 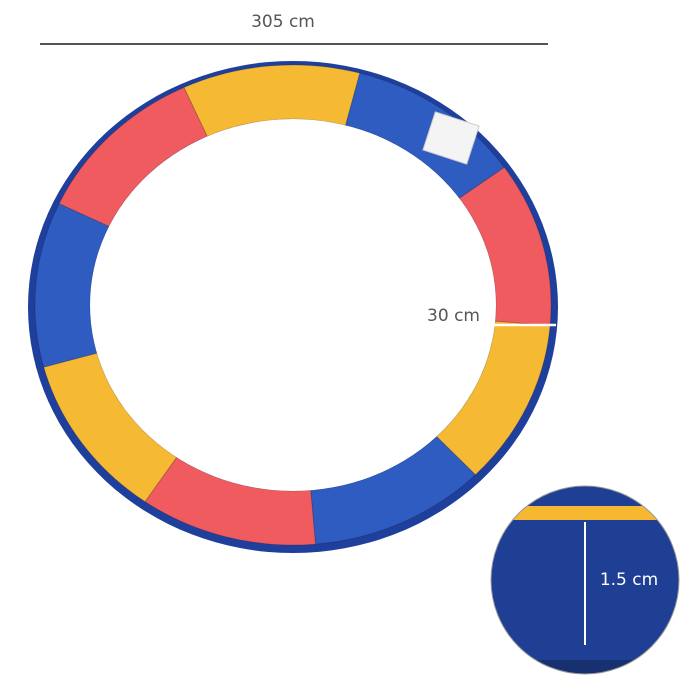 What do you see at coordinates (585, 513) in the screenshot?
I see `inset-yellow-edge` at bounding box center [585, 513].